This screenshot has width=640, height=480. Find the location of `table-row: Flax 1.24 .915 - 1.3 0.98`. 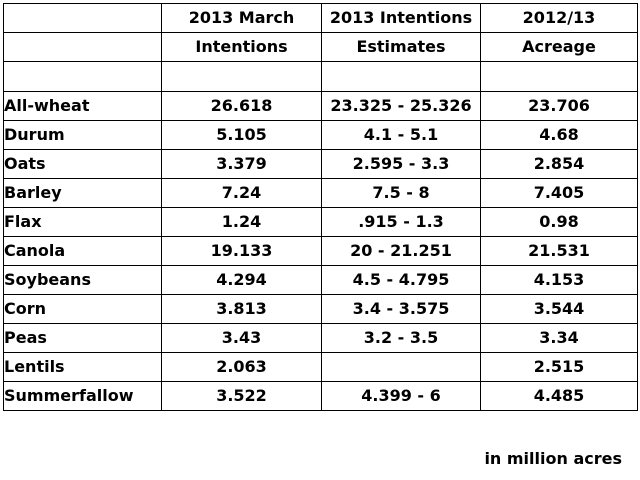

table-row: Flax 1.24 .915 - 1.3 0.98 is located at coordinates (320, 222).